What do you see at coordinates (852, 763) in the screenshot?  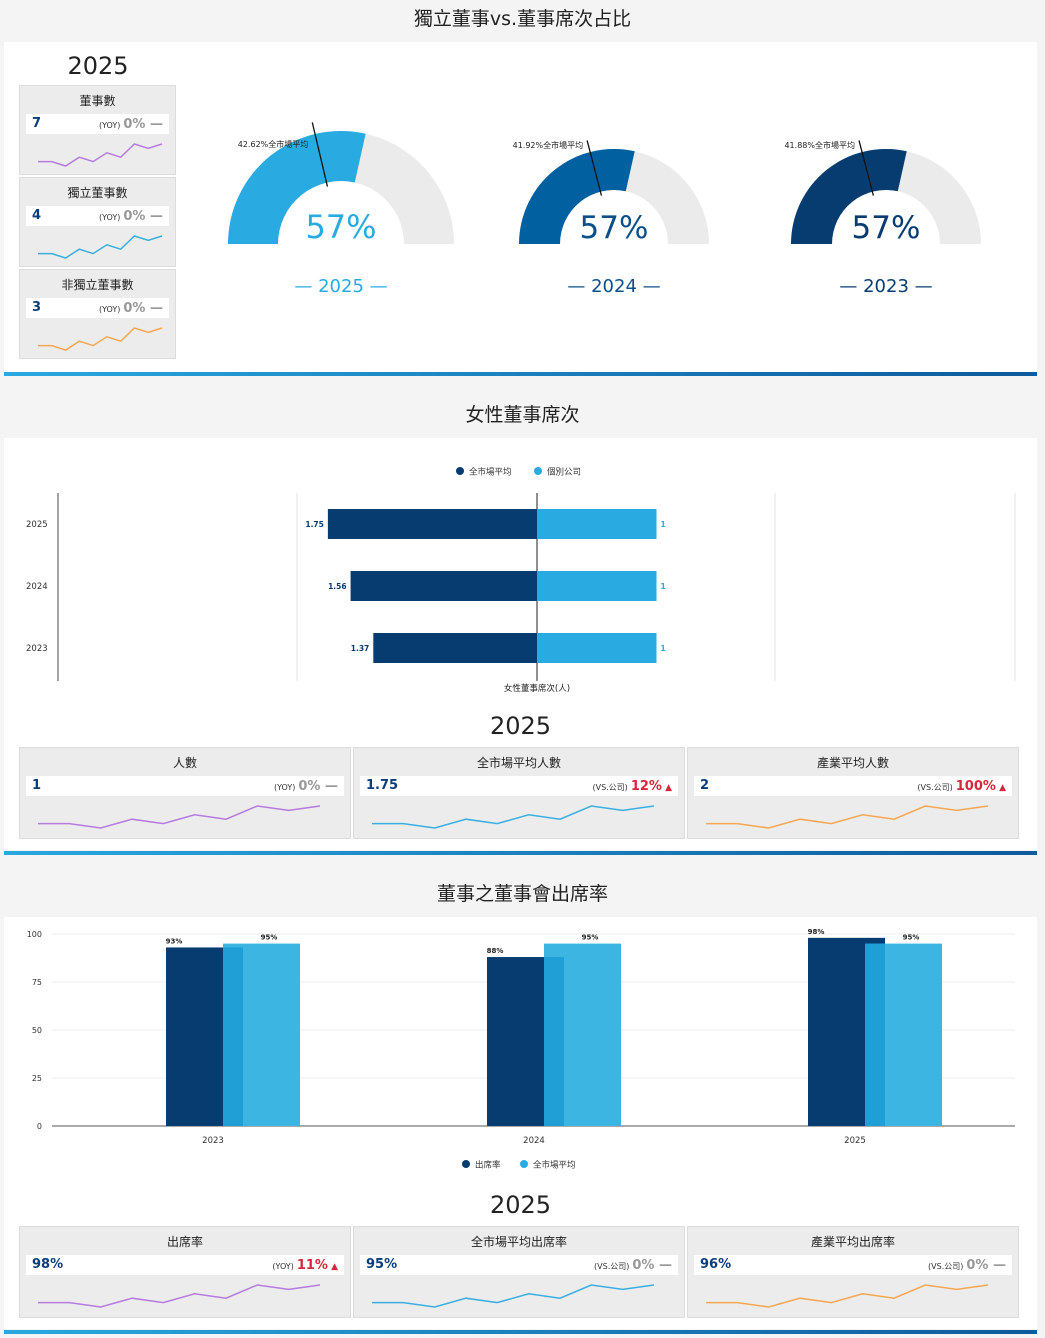 I see `kpi-label: 產業平均人數` at bounding box center [852, 763].